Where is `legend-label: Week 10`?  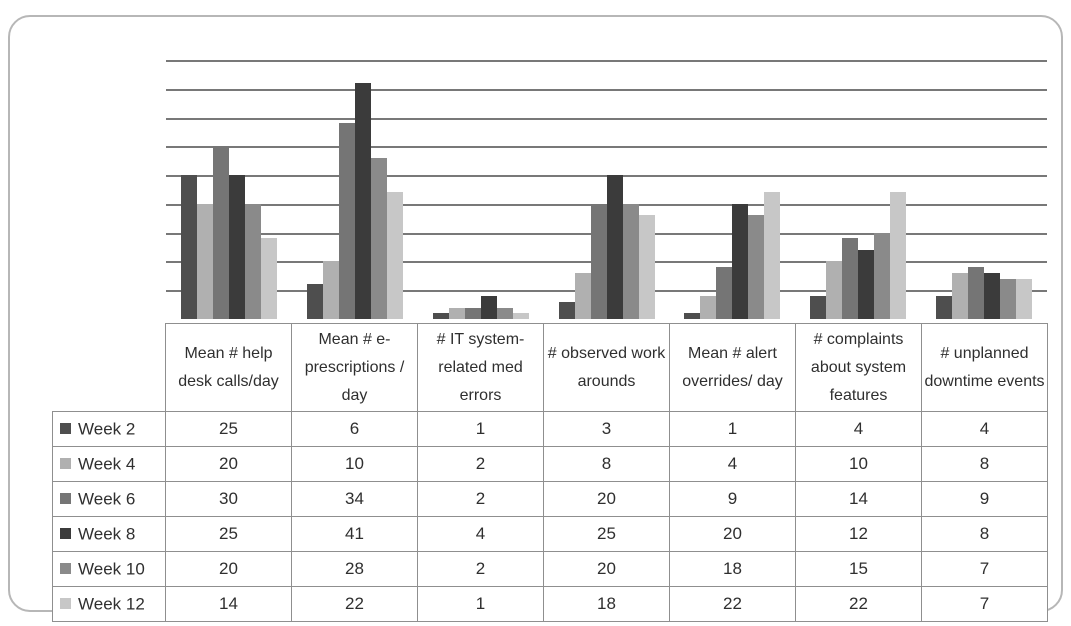 legend-label: Week 10 is located at coordinates (111, 569).